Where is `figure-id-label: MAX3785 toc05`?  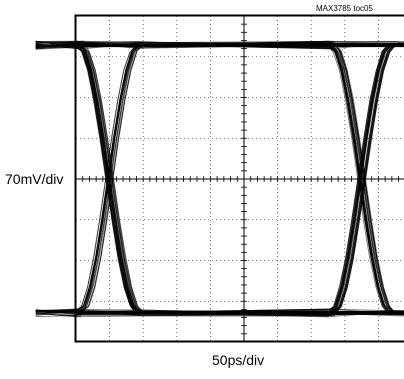
figure-id-label: MAX3785 toc05 is located at coordinates (344, 8).